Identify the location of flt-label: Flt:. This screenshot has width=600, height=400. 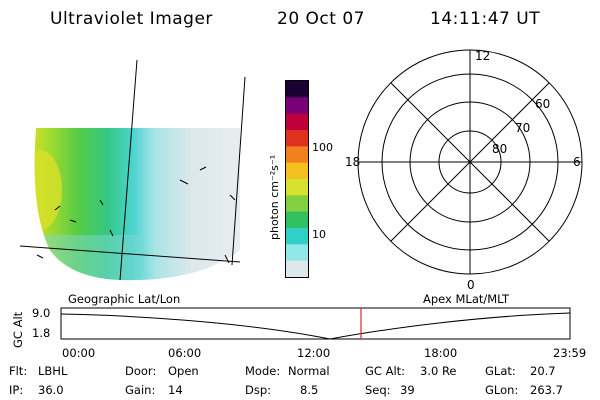
(18, 371).